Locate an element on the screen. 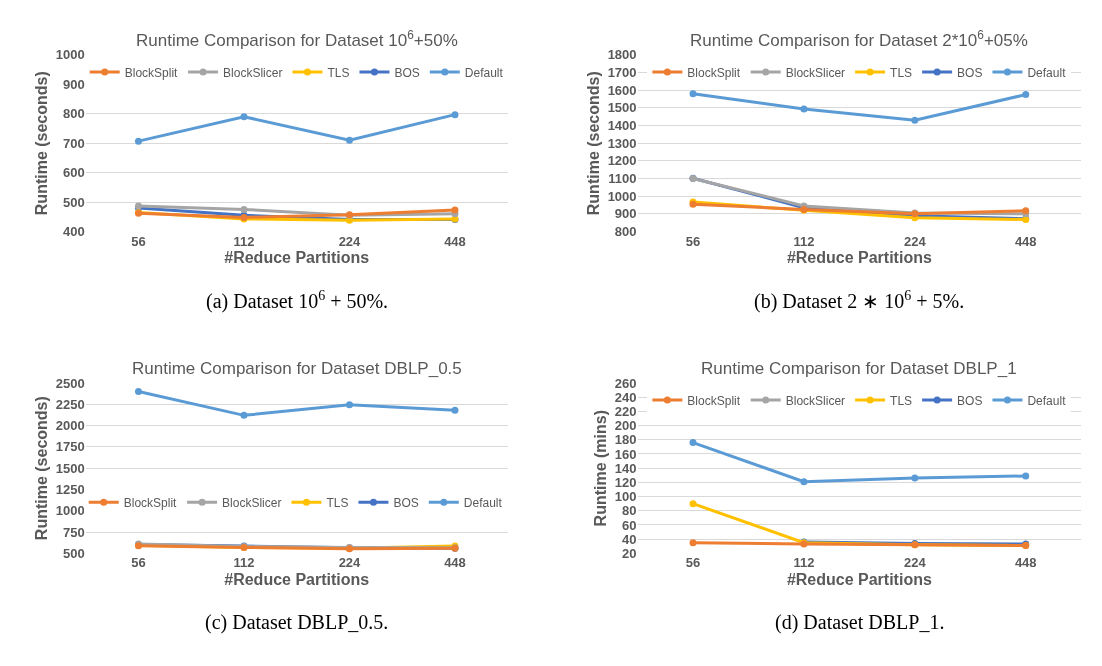 This screenshot has height=666, width=1102. y-tick-label: 1200 is located at coordinates (622, 161).